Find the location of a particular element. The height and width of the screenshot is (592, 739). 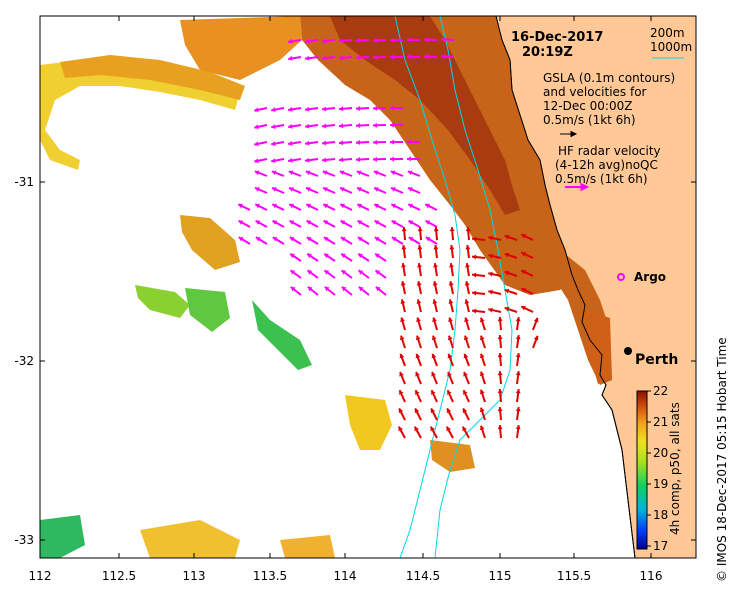

sst-patch-sw-green is located at coordinates (62, 536).